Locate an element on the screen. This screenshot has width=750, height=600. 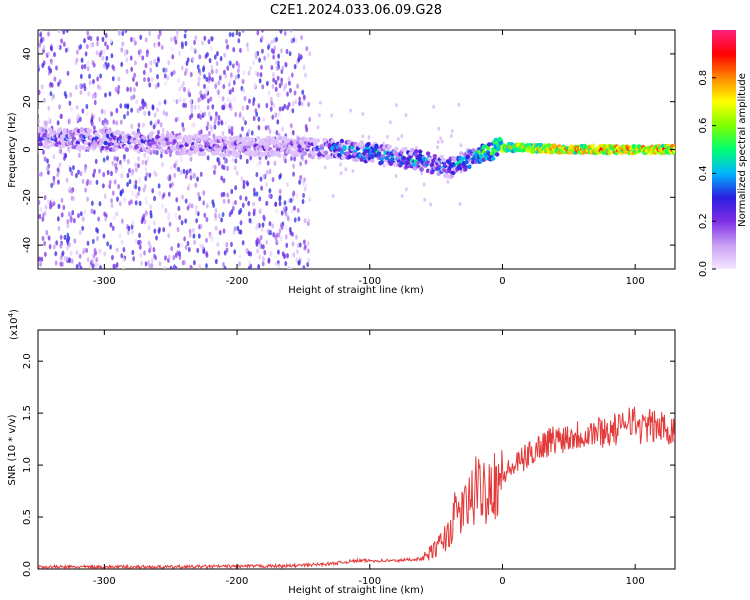
x-tick-label: -200 is located at coordinates (237, 281).